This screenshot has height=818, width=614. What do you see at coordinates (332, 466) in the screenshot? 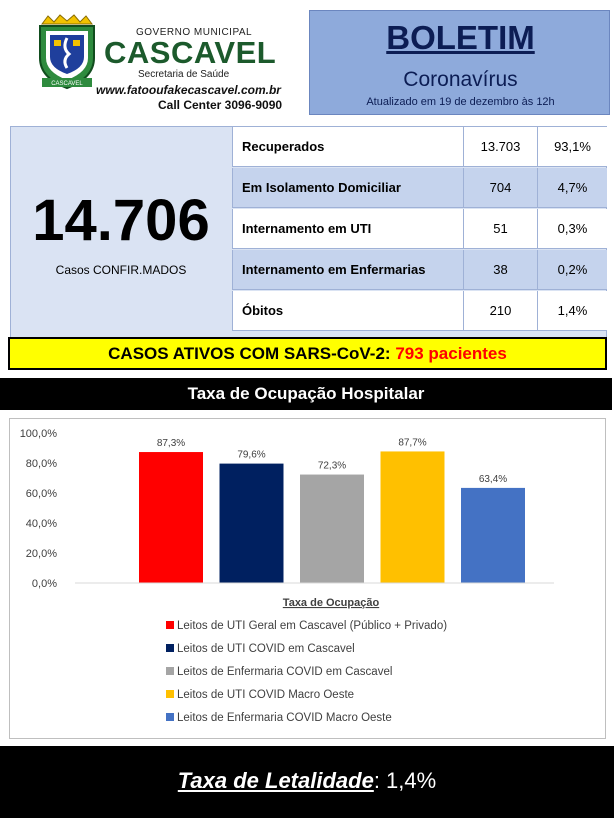
I see `bar-data-label: 72,3%` at bounding box center [332, 466].